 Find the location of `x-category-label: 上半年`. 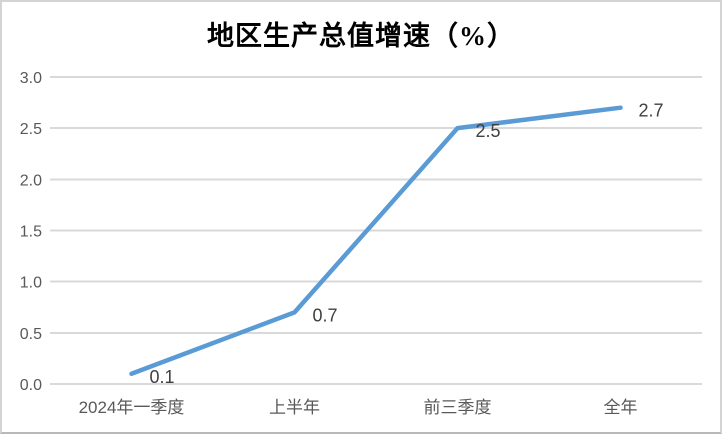

x-category-label: 上半年 is located at coordinates (294, 407).